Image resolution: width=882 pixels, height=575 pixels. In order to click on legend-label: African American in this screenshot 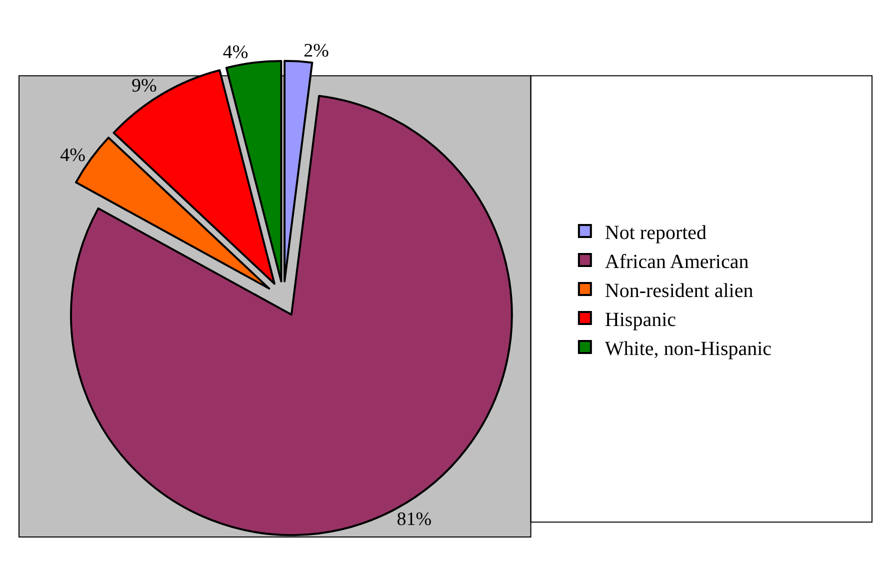, I will do `click(676, 261)`.